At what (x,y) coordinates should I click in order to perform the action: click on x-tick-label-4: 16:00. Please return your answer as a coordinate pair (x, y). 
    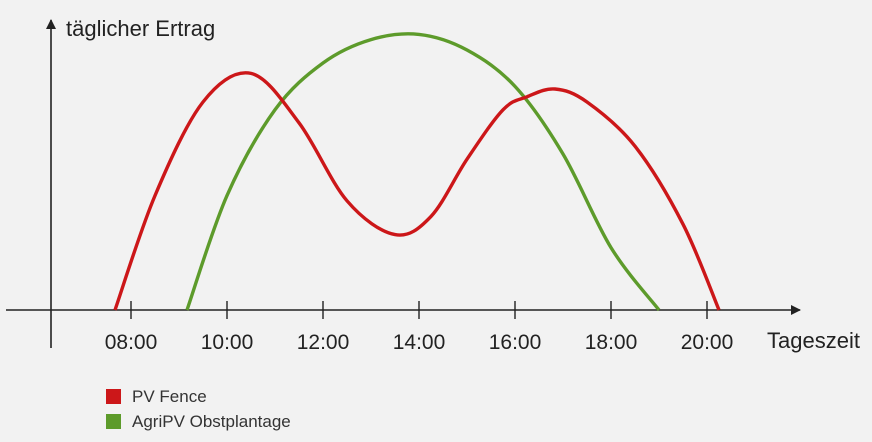
    Looking at the image, I should click on (515, 342).